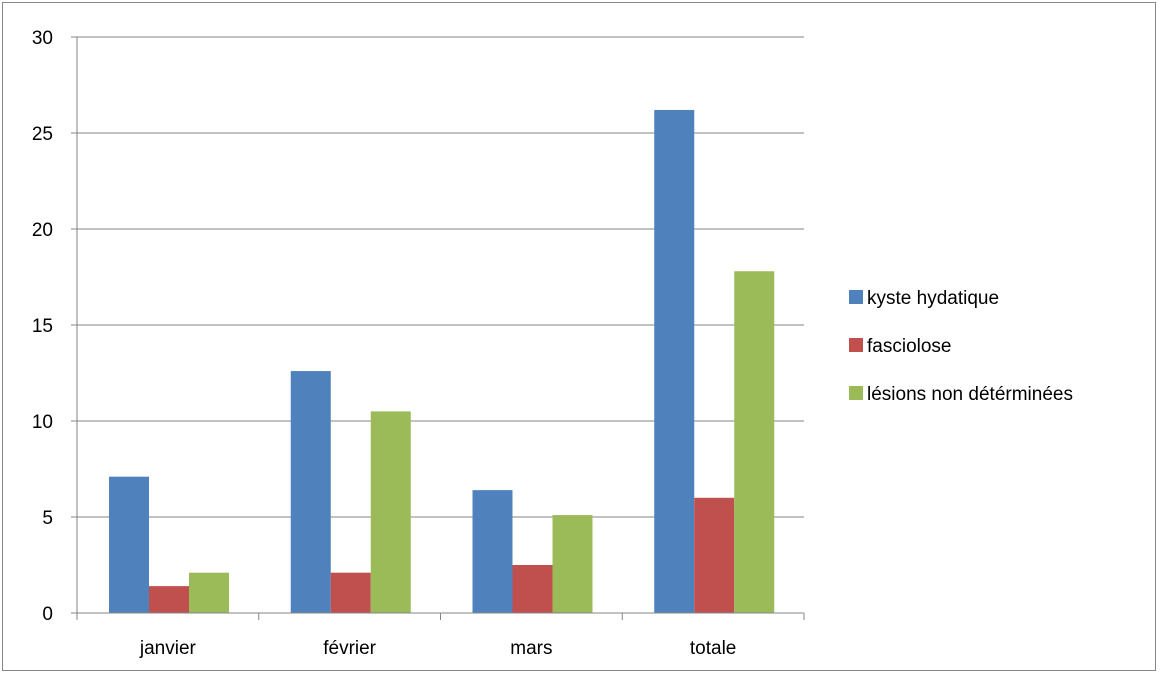 Image resolution: width=1160 pixels, height=675 pixels. Describe the element at coordinates (714, 555) in the screenshot. I see `bar-fasciolose-totale` at that location.